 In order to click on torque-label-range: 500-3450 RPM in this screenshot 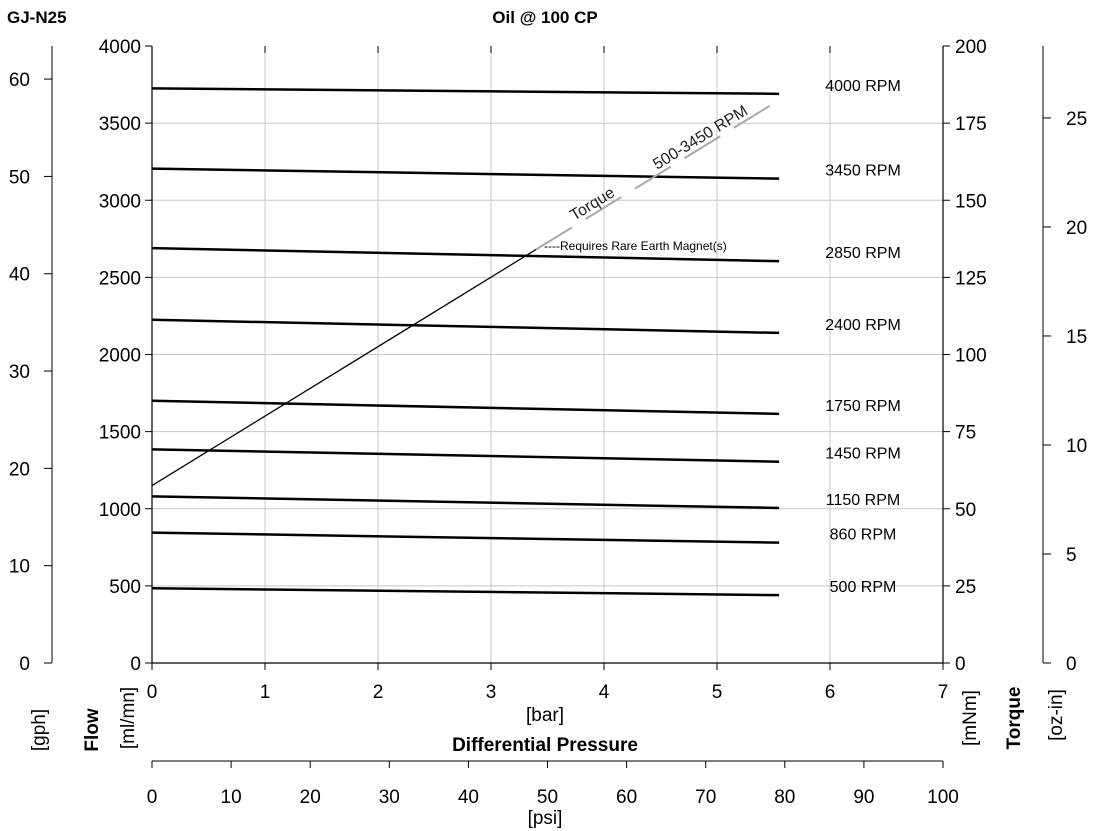, I will do `click(700, 138)`.